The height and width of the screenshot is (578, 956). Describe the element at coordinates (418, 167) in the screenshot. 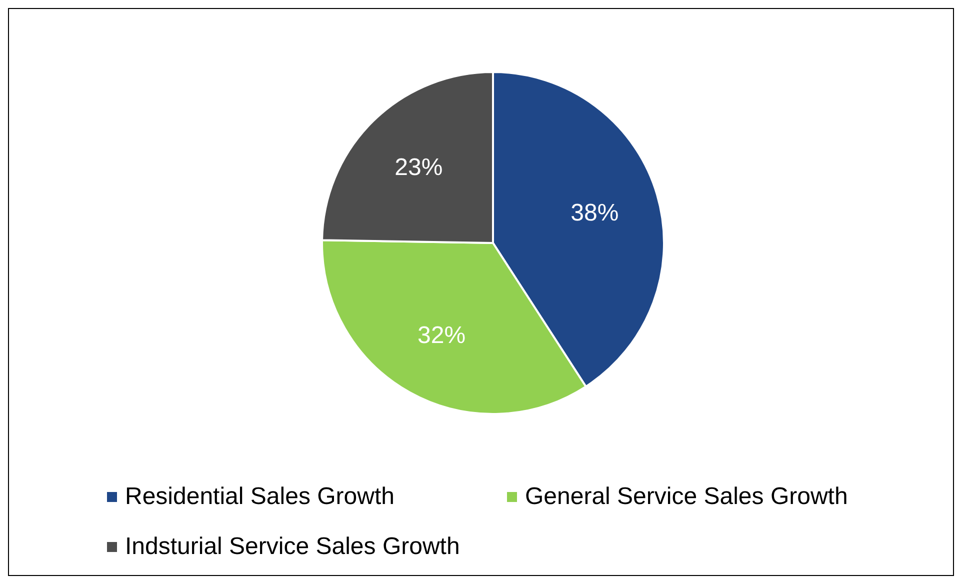

I see `data-label: 23%` at that location.